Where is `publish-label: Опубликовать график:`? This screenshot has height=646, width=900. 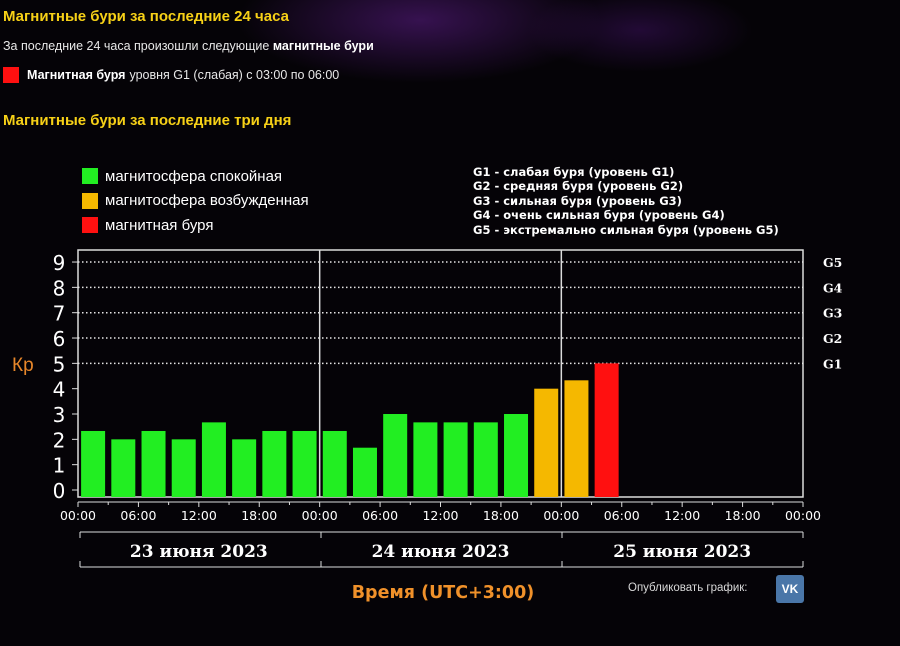 publish-label: Опубликовать график: is located at coordinates (688, 588).